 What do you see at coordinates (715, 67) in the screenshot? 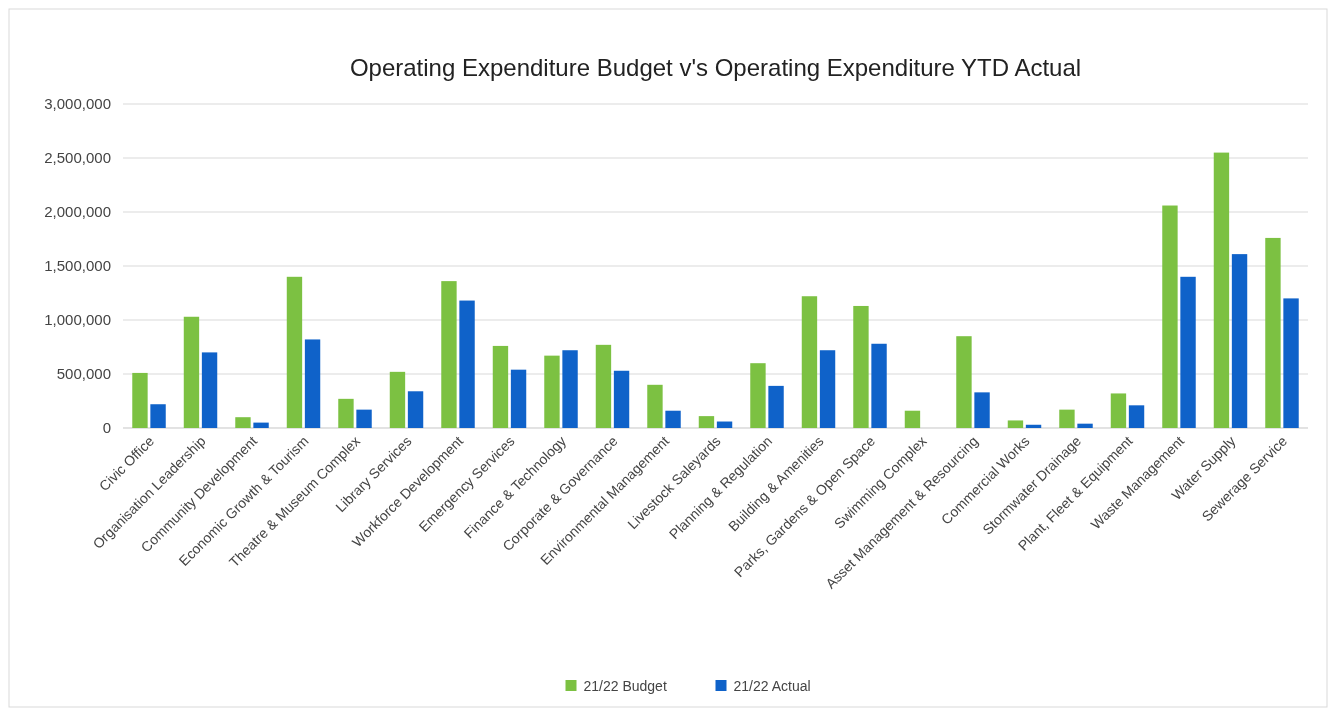
I see `chart-title: Operating Expenditure Budget v's Operating Expenditure YTD Actual` at bounding box center [715, 67].